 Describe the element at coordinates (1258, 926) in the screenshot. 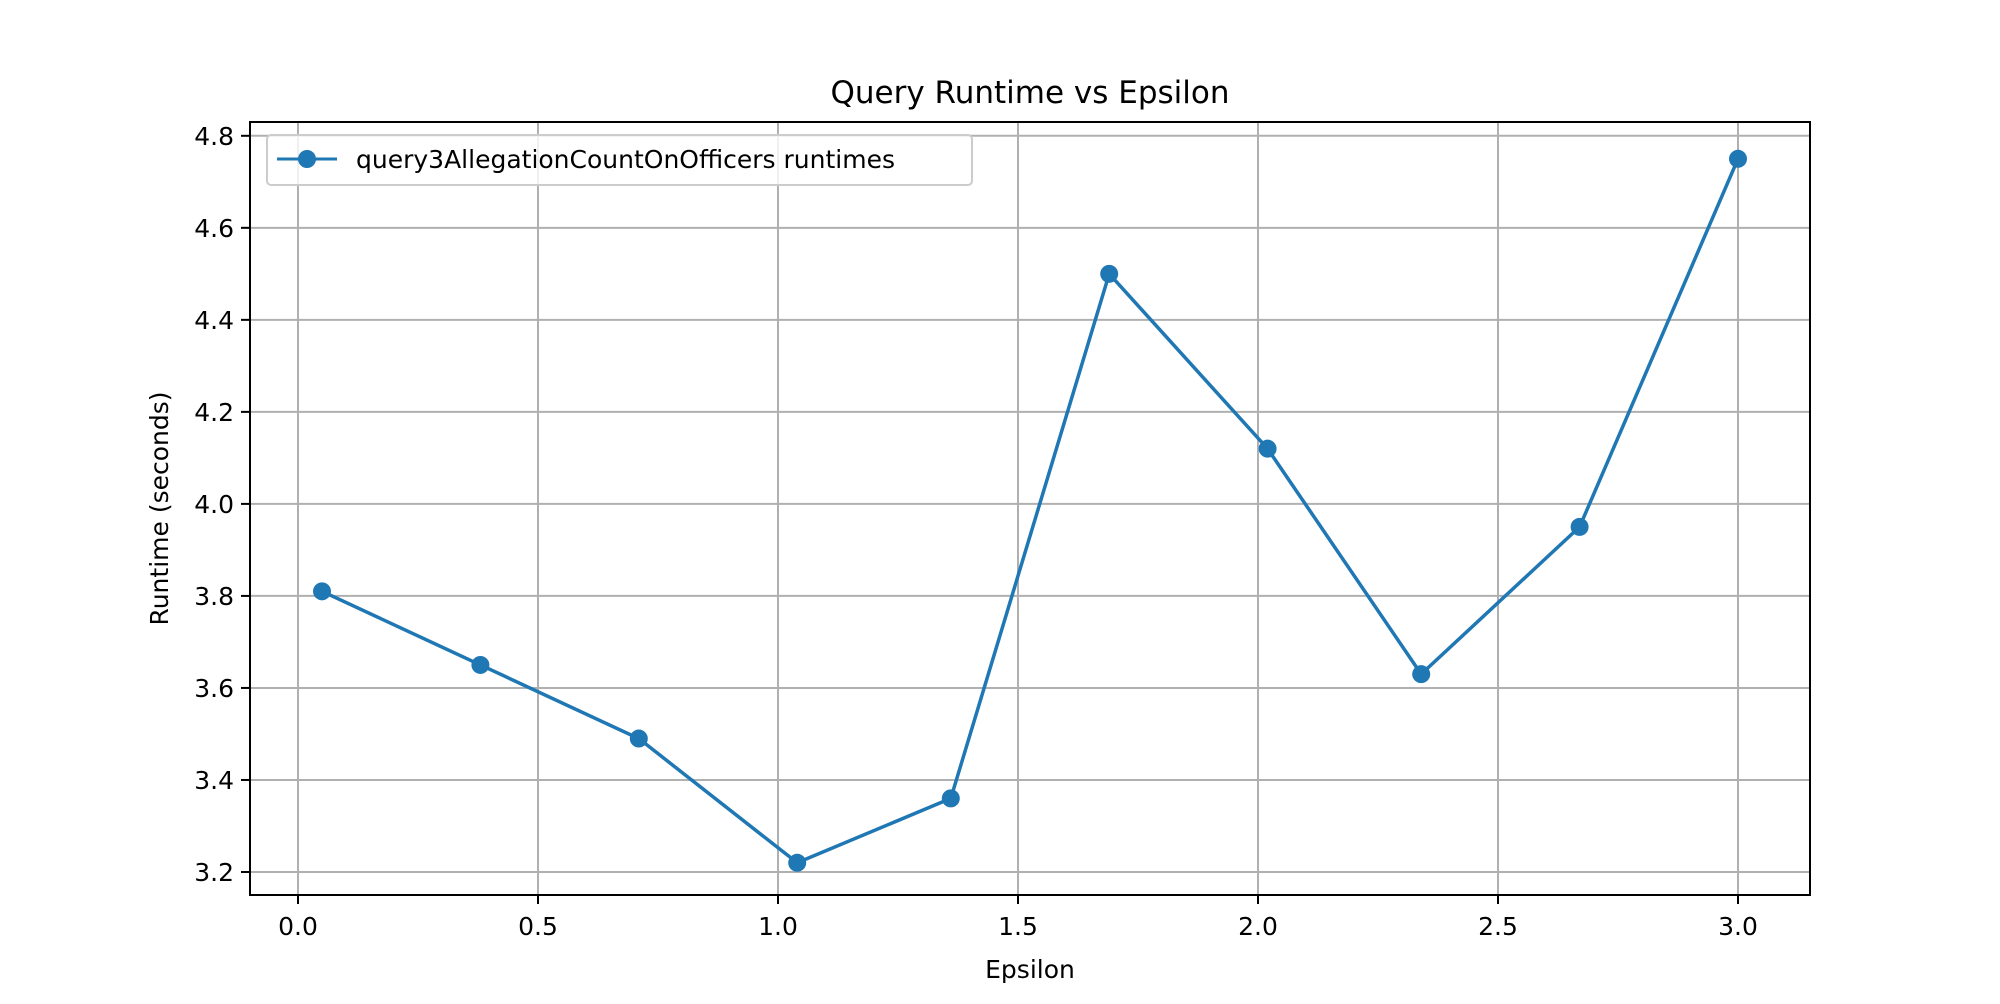

I see `x-tick-label: 2.0` at that location.